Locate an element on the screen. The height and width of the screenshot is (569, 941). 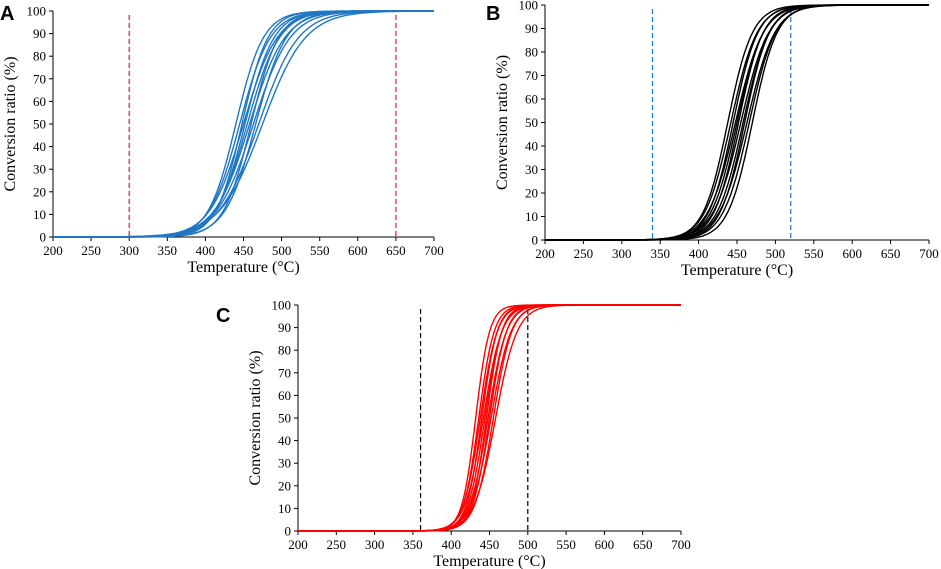
x-tick-label-a: 300 is located at coordinates (129, 250).